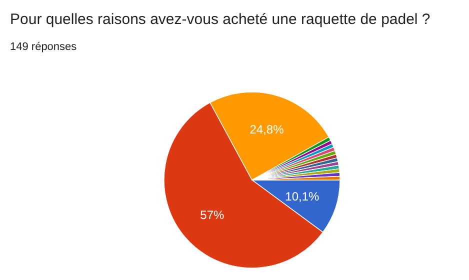 The image size is (469, 280). Describe the element at coordinates (44, 47) in the screenshot. I see `text: 149 réponses` at that location.